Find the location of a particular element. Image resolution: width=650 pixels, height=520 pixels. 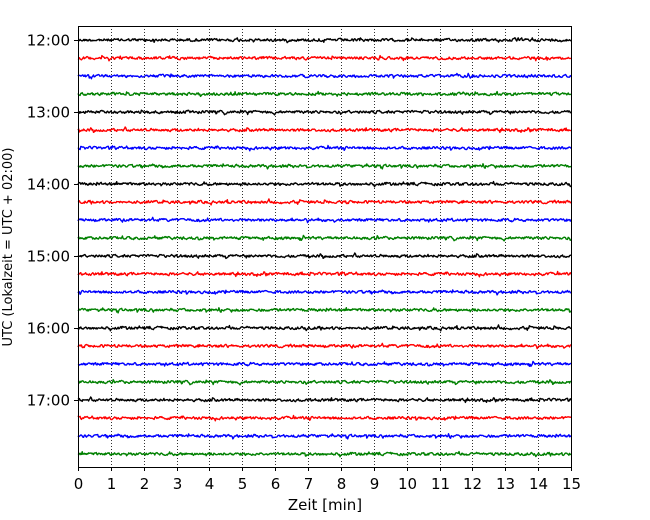

x-tick-label: 11 is located at coordinates (440, 484).